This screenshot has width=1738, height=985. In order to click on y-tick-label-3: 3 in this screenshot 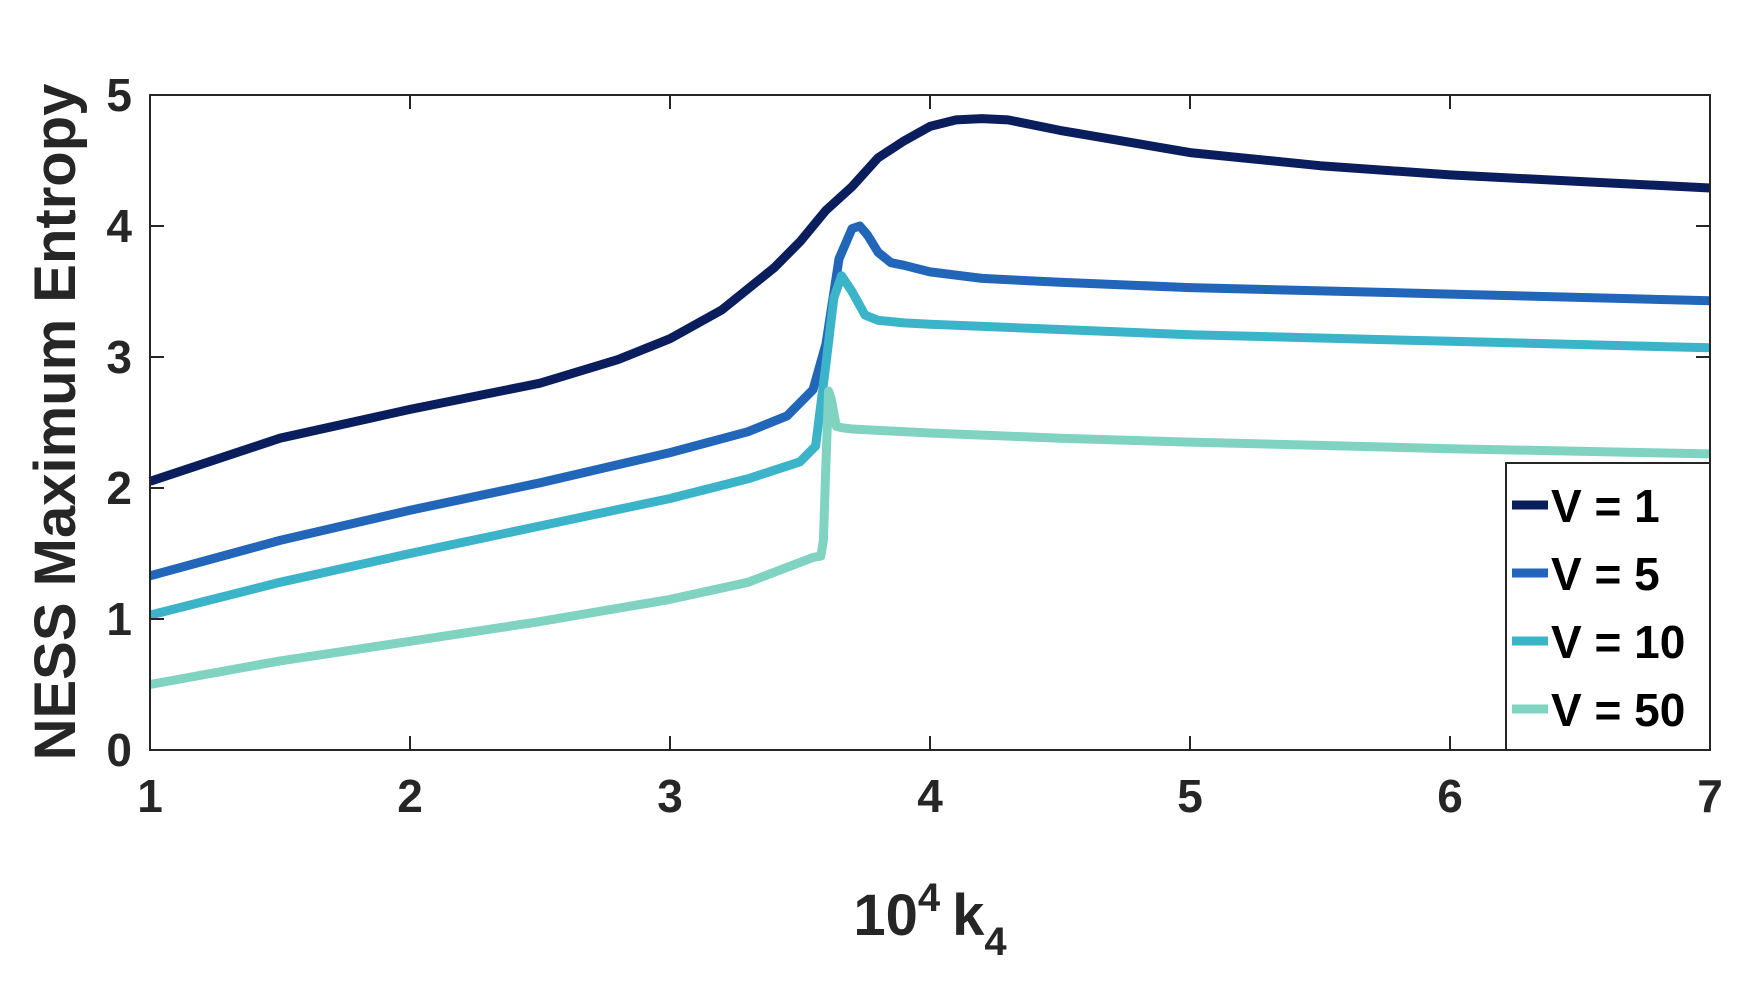, I will do `click(119, 357)`.